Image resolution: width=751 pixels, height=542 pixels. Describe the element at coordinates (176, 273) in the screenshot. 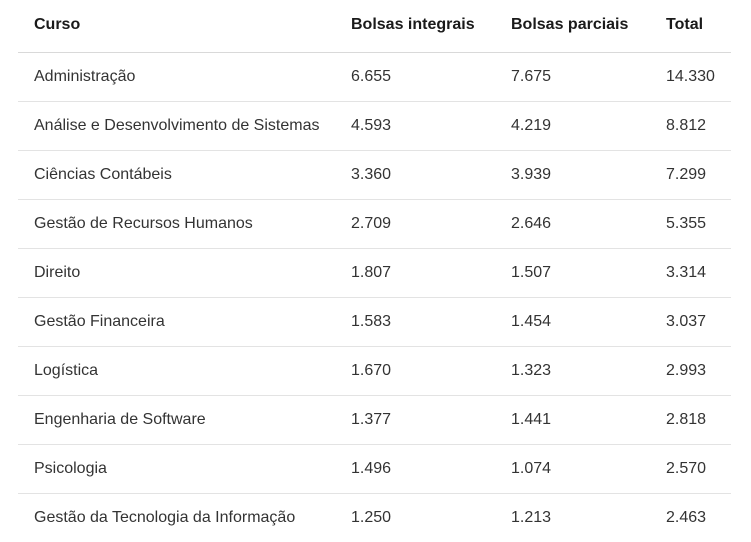

I see `cell-curso: Direito` at that location.